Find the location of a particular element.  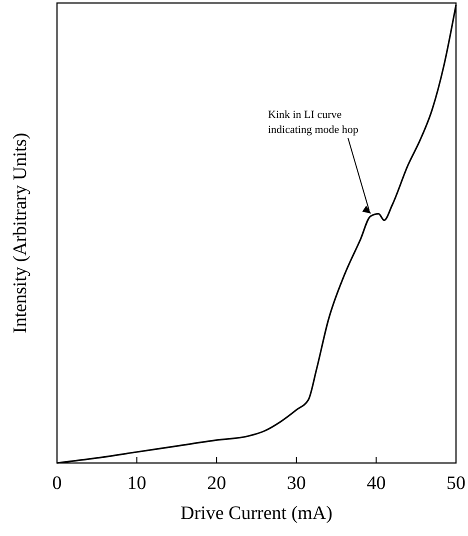

x-tick-label: 50 is located at coordinates (456, 483).